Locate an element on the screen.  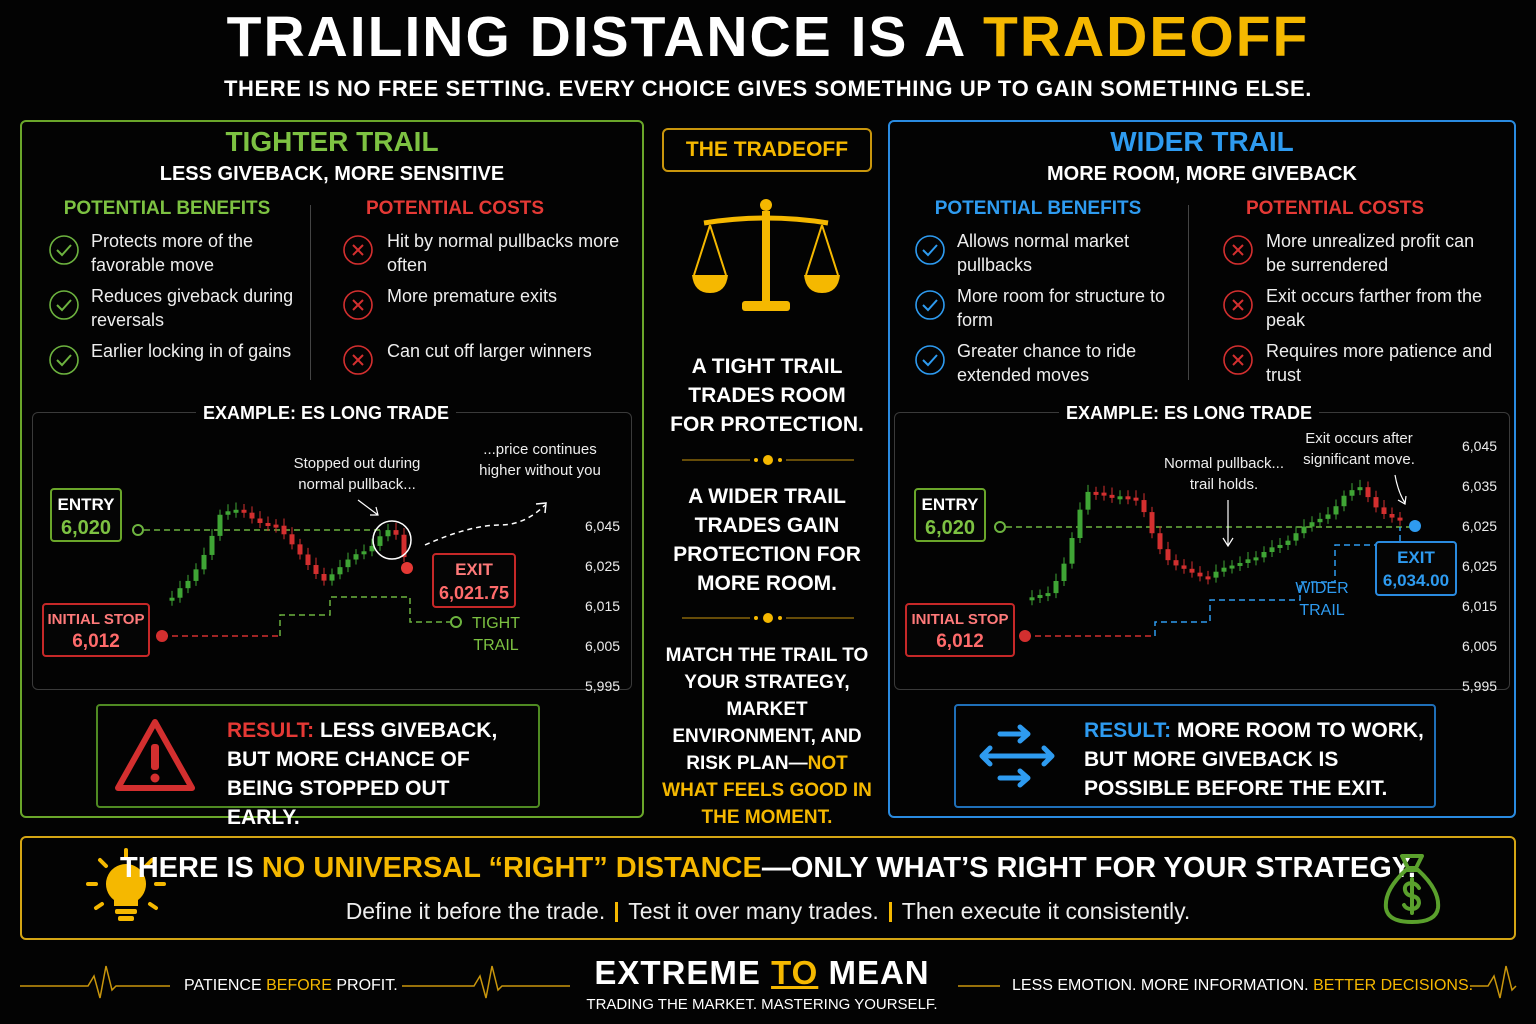
exit-tag: EXIT 6,034.00 is located at coordinates (1416, 568).